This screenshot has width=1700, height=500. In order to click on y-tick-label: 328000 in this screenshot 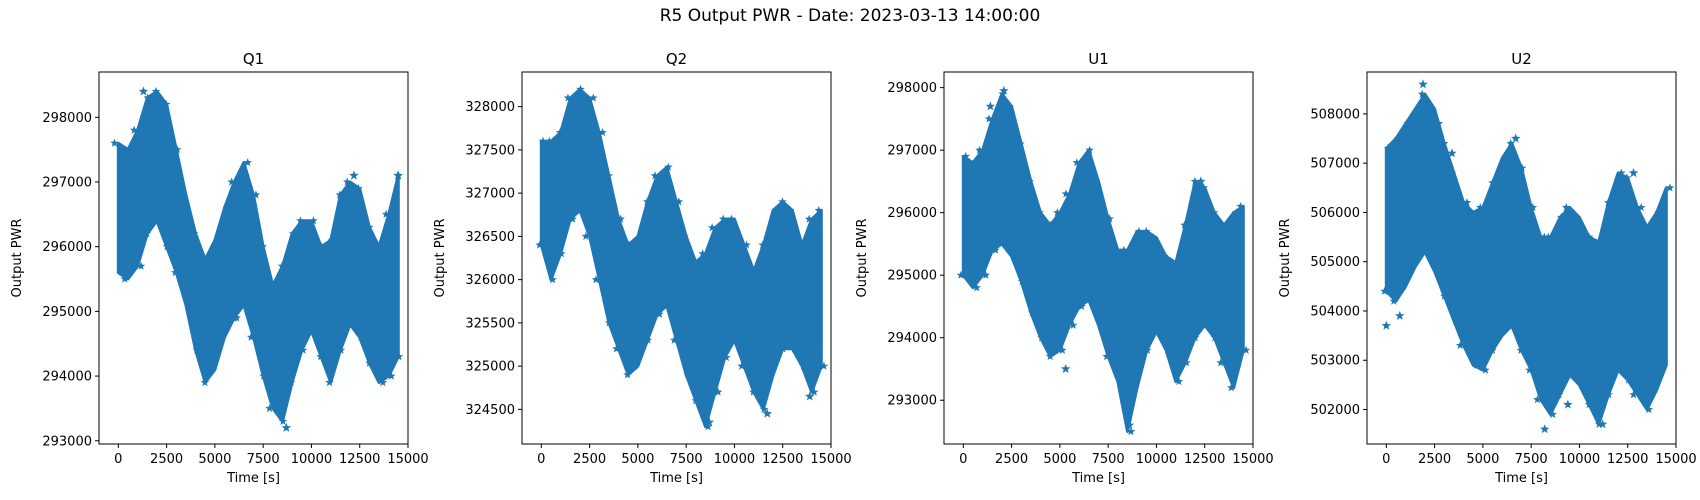, I will do `click(490, 107)`.